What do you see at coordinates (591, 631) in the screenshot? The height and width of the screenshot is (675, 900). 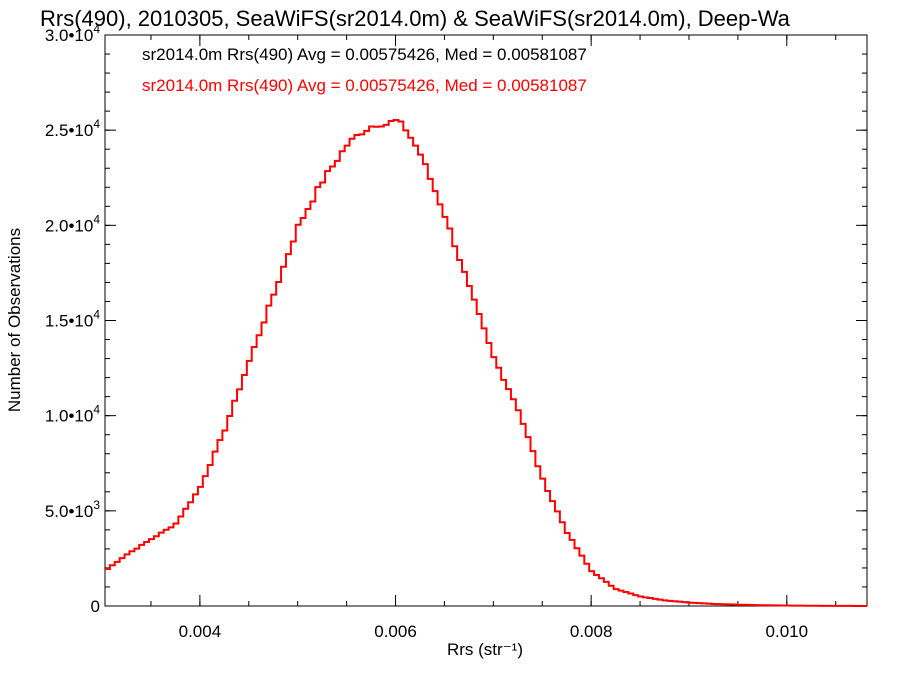 I see `x-tick-label: 0.008` at bounding box center [591, 631].